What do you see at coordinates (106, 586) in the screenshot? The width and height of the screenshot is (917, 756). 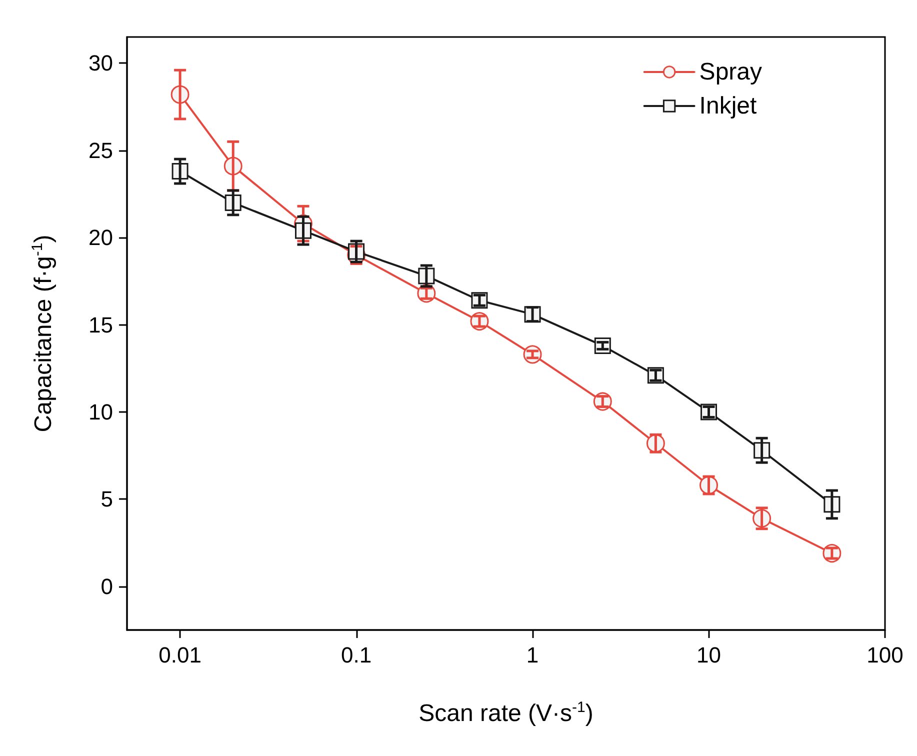 I see `y-tick-label: 0` at bounding box center [106, 586].